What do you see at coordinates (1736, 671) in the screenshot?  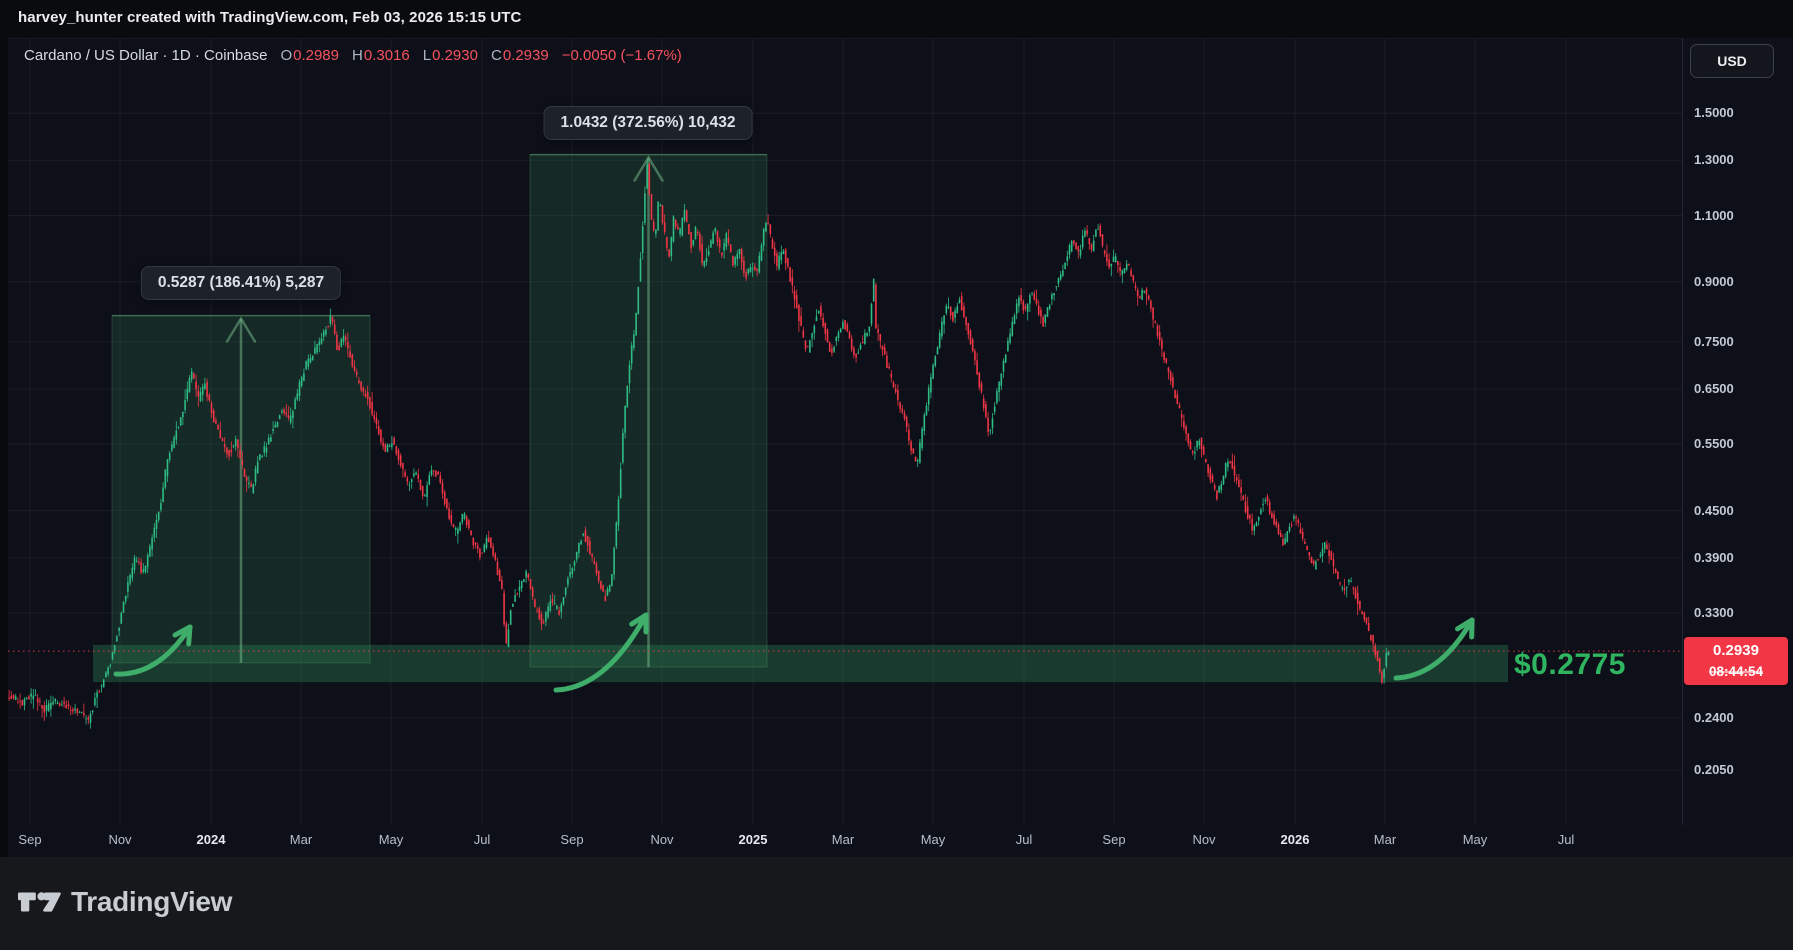 I see `bar-countdown: 08:44:54` at bounding box center [1736, 671].